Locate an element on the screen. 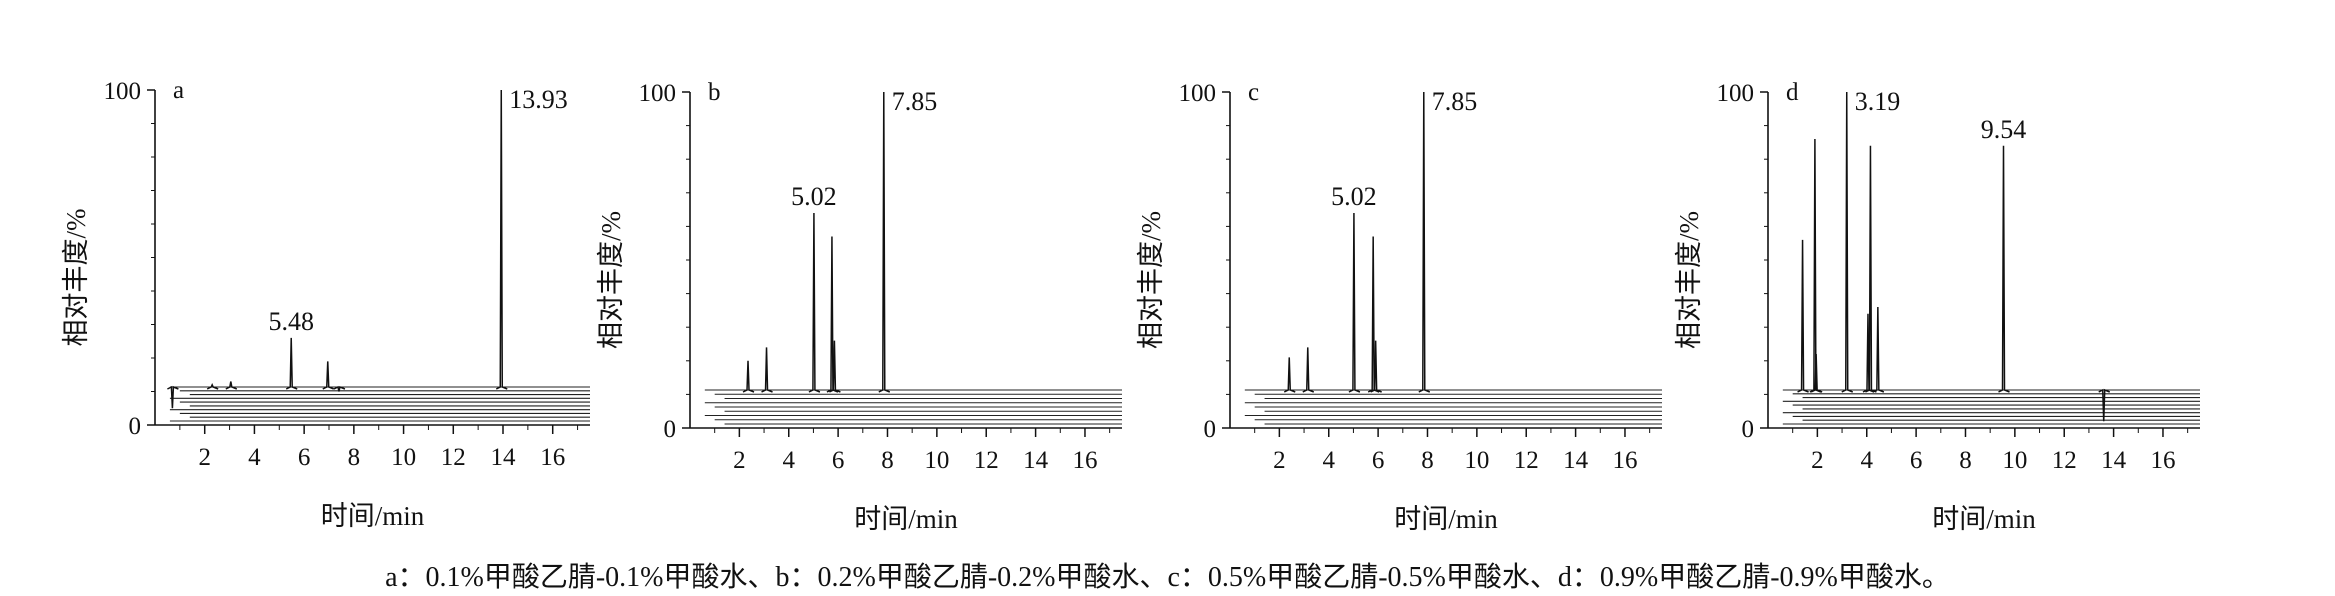 The width and height of the screenshot is (2335, 596). panel-label: a is located at coordinates (178, 90).